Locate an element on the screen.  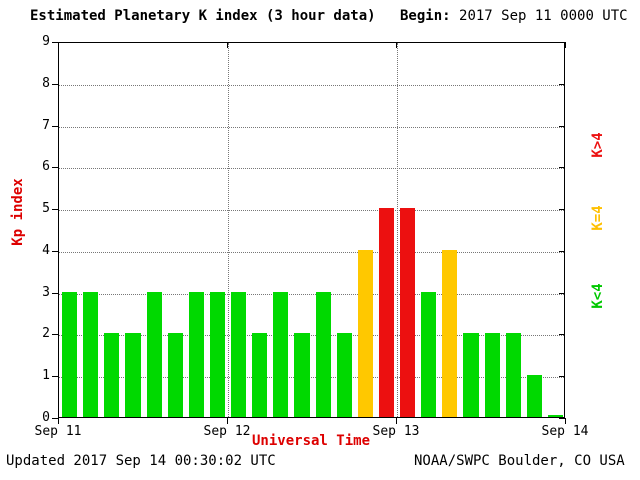
begin-timestamp: Begin: 2017 Sep 11 0000 UTC is located at coordinates (514, 16).